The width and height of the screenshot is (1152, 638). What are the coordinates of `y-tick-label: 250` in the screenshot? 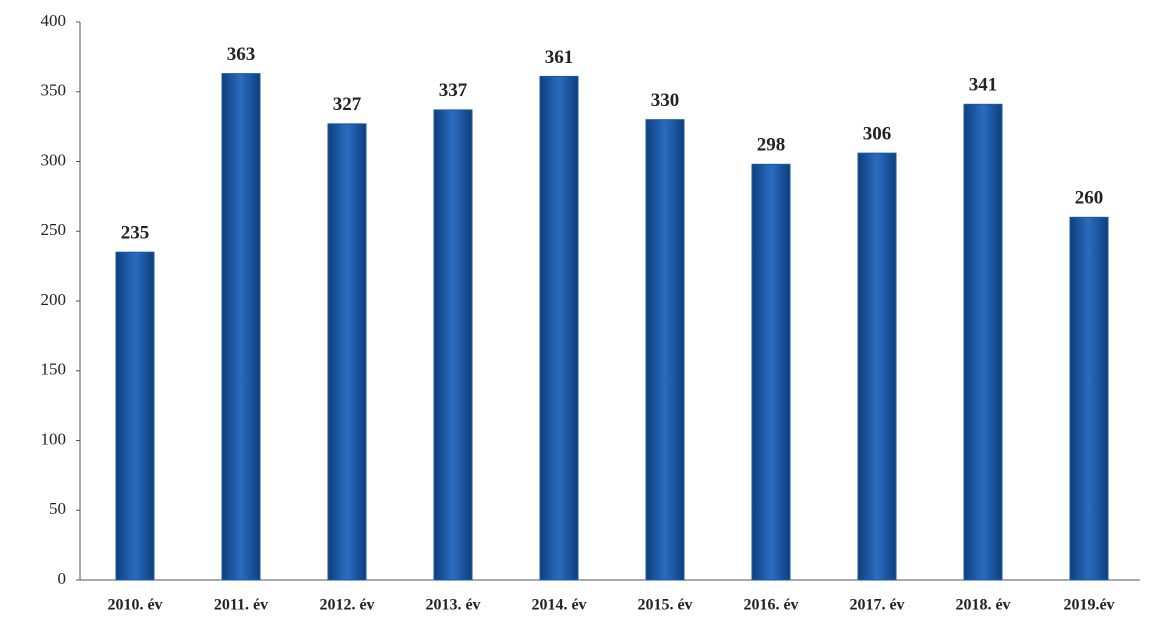 It's located at (54, 229).